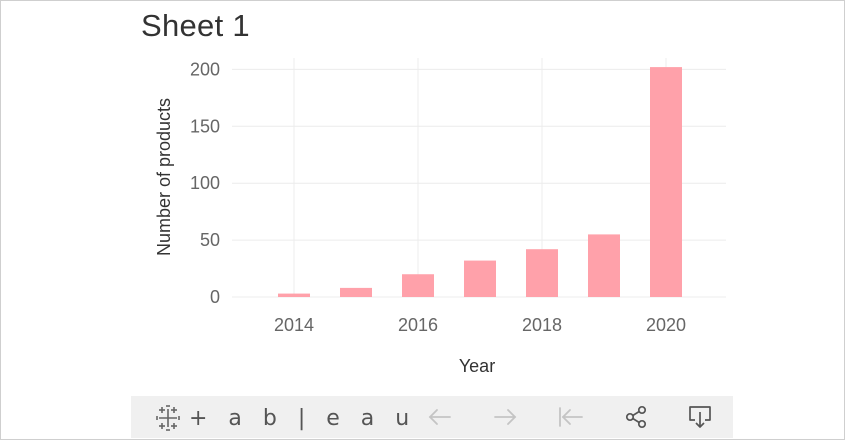 The height and width of the screenshot is (440, 845). I want to click on undo-button, so click(440, 417).